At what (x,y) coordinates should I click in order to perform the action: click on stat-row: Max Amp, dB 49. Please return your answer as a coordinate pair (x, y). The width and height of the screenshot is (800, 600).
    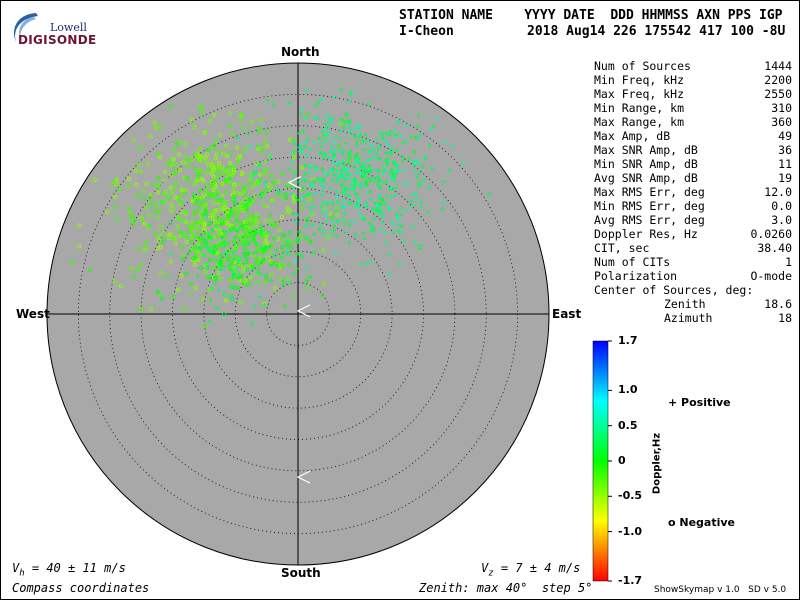
    Looking at the image, I should click on (693, 136).